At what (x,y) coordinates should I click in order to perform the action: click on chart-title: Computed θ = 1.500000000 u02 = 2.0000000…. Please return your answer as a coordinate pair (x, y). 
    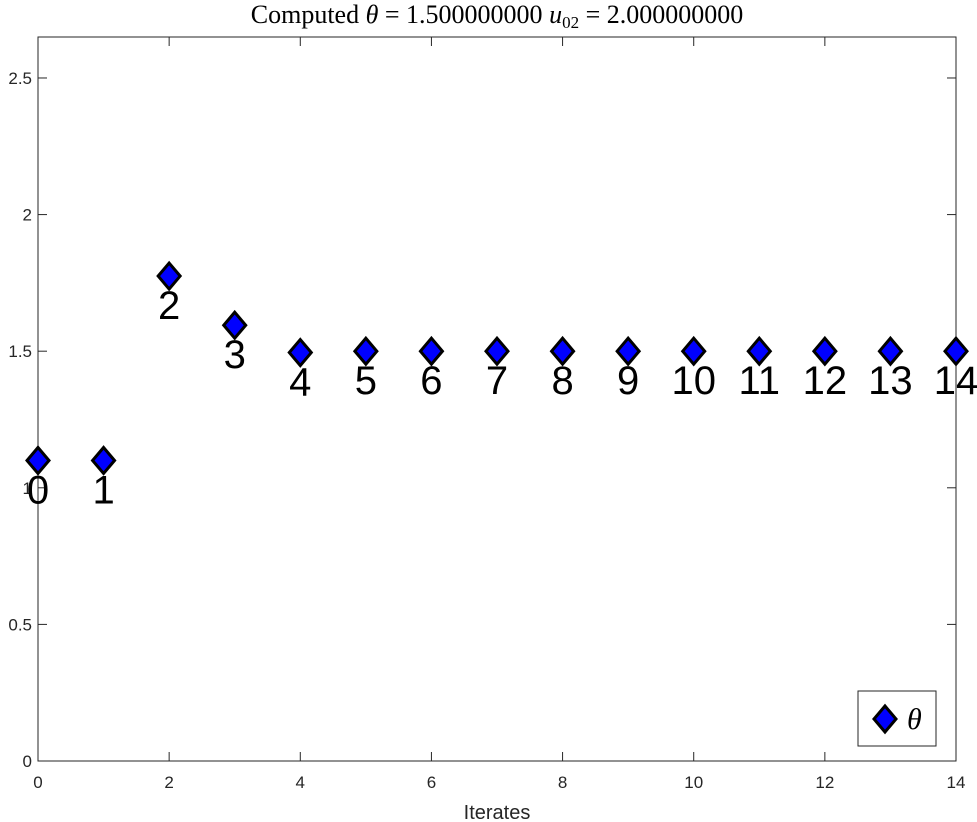
    Looking at the image, I should click on (497, 16).